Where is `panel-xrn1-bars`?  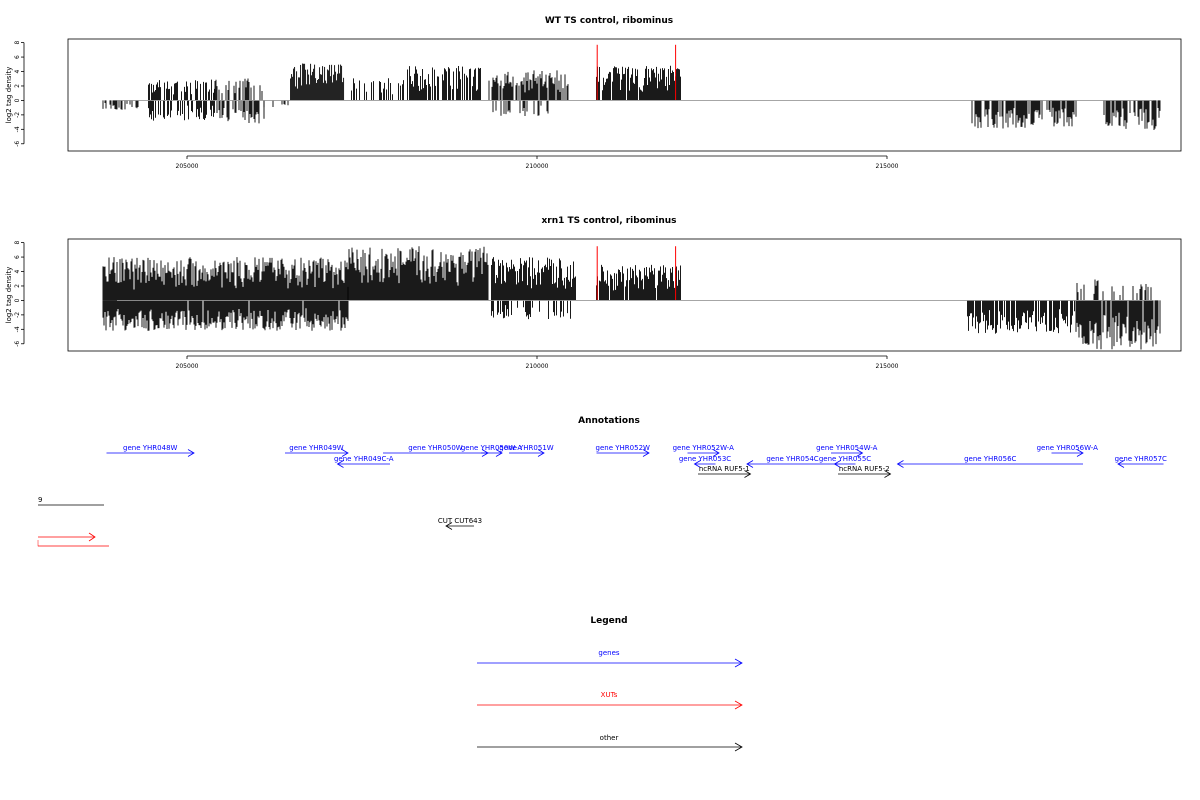 panel-xrn1-bars is located at coordinates (631, 298).